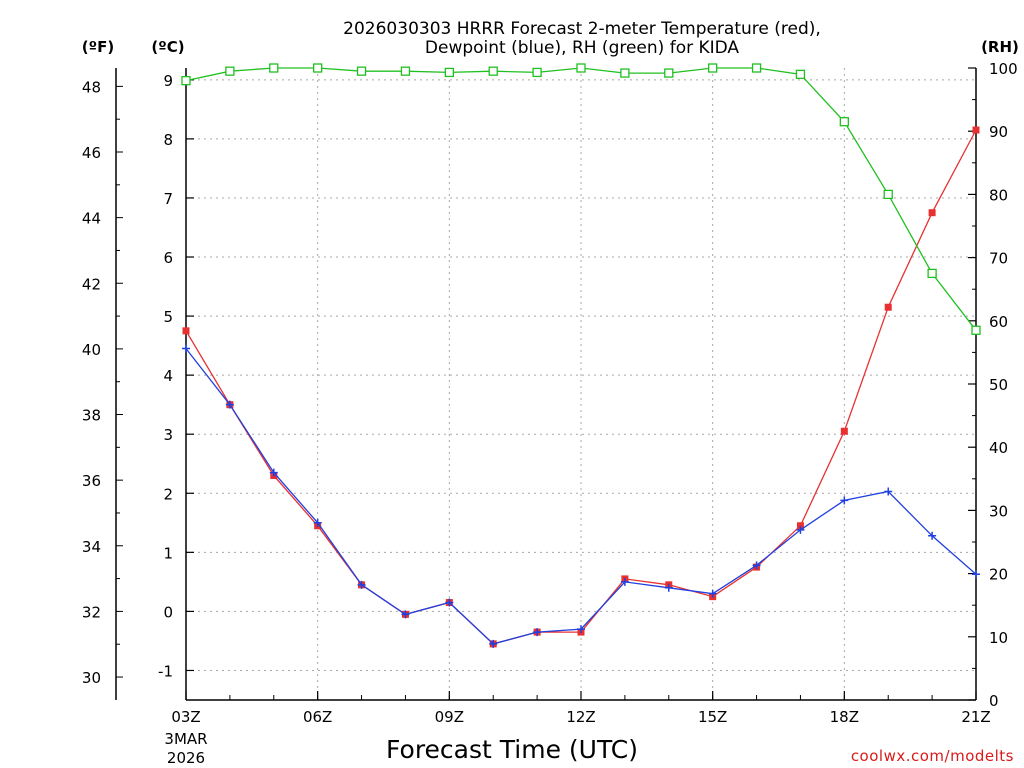 The image size is (1024, 768). Describe the element at coordinates (98, 47) in the screenshot. I see `unit-fahrenheit-label: (ºF)` at that location.